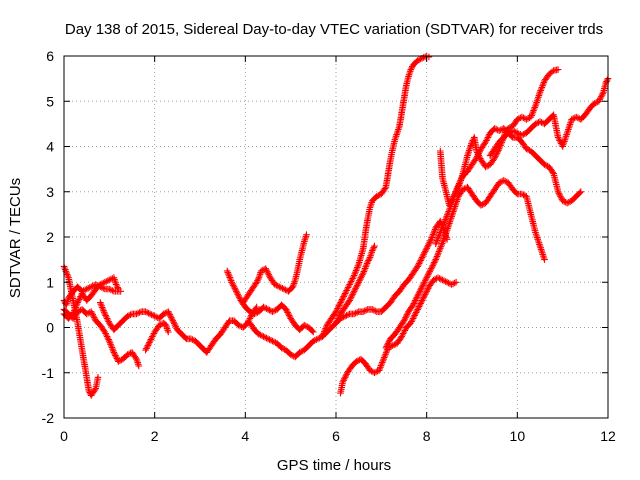 Image resolution: width=640 pixels, height=480 pixels. I want to click on series-13-markers, so click(465, 264).